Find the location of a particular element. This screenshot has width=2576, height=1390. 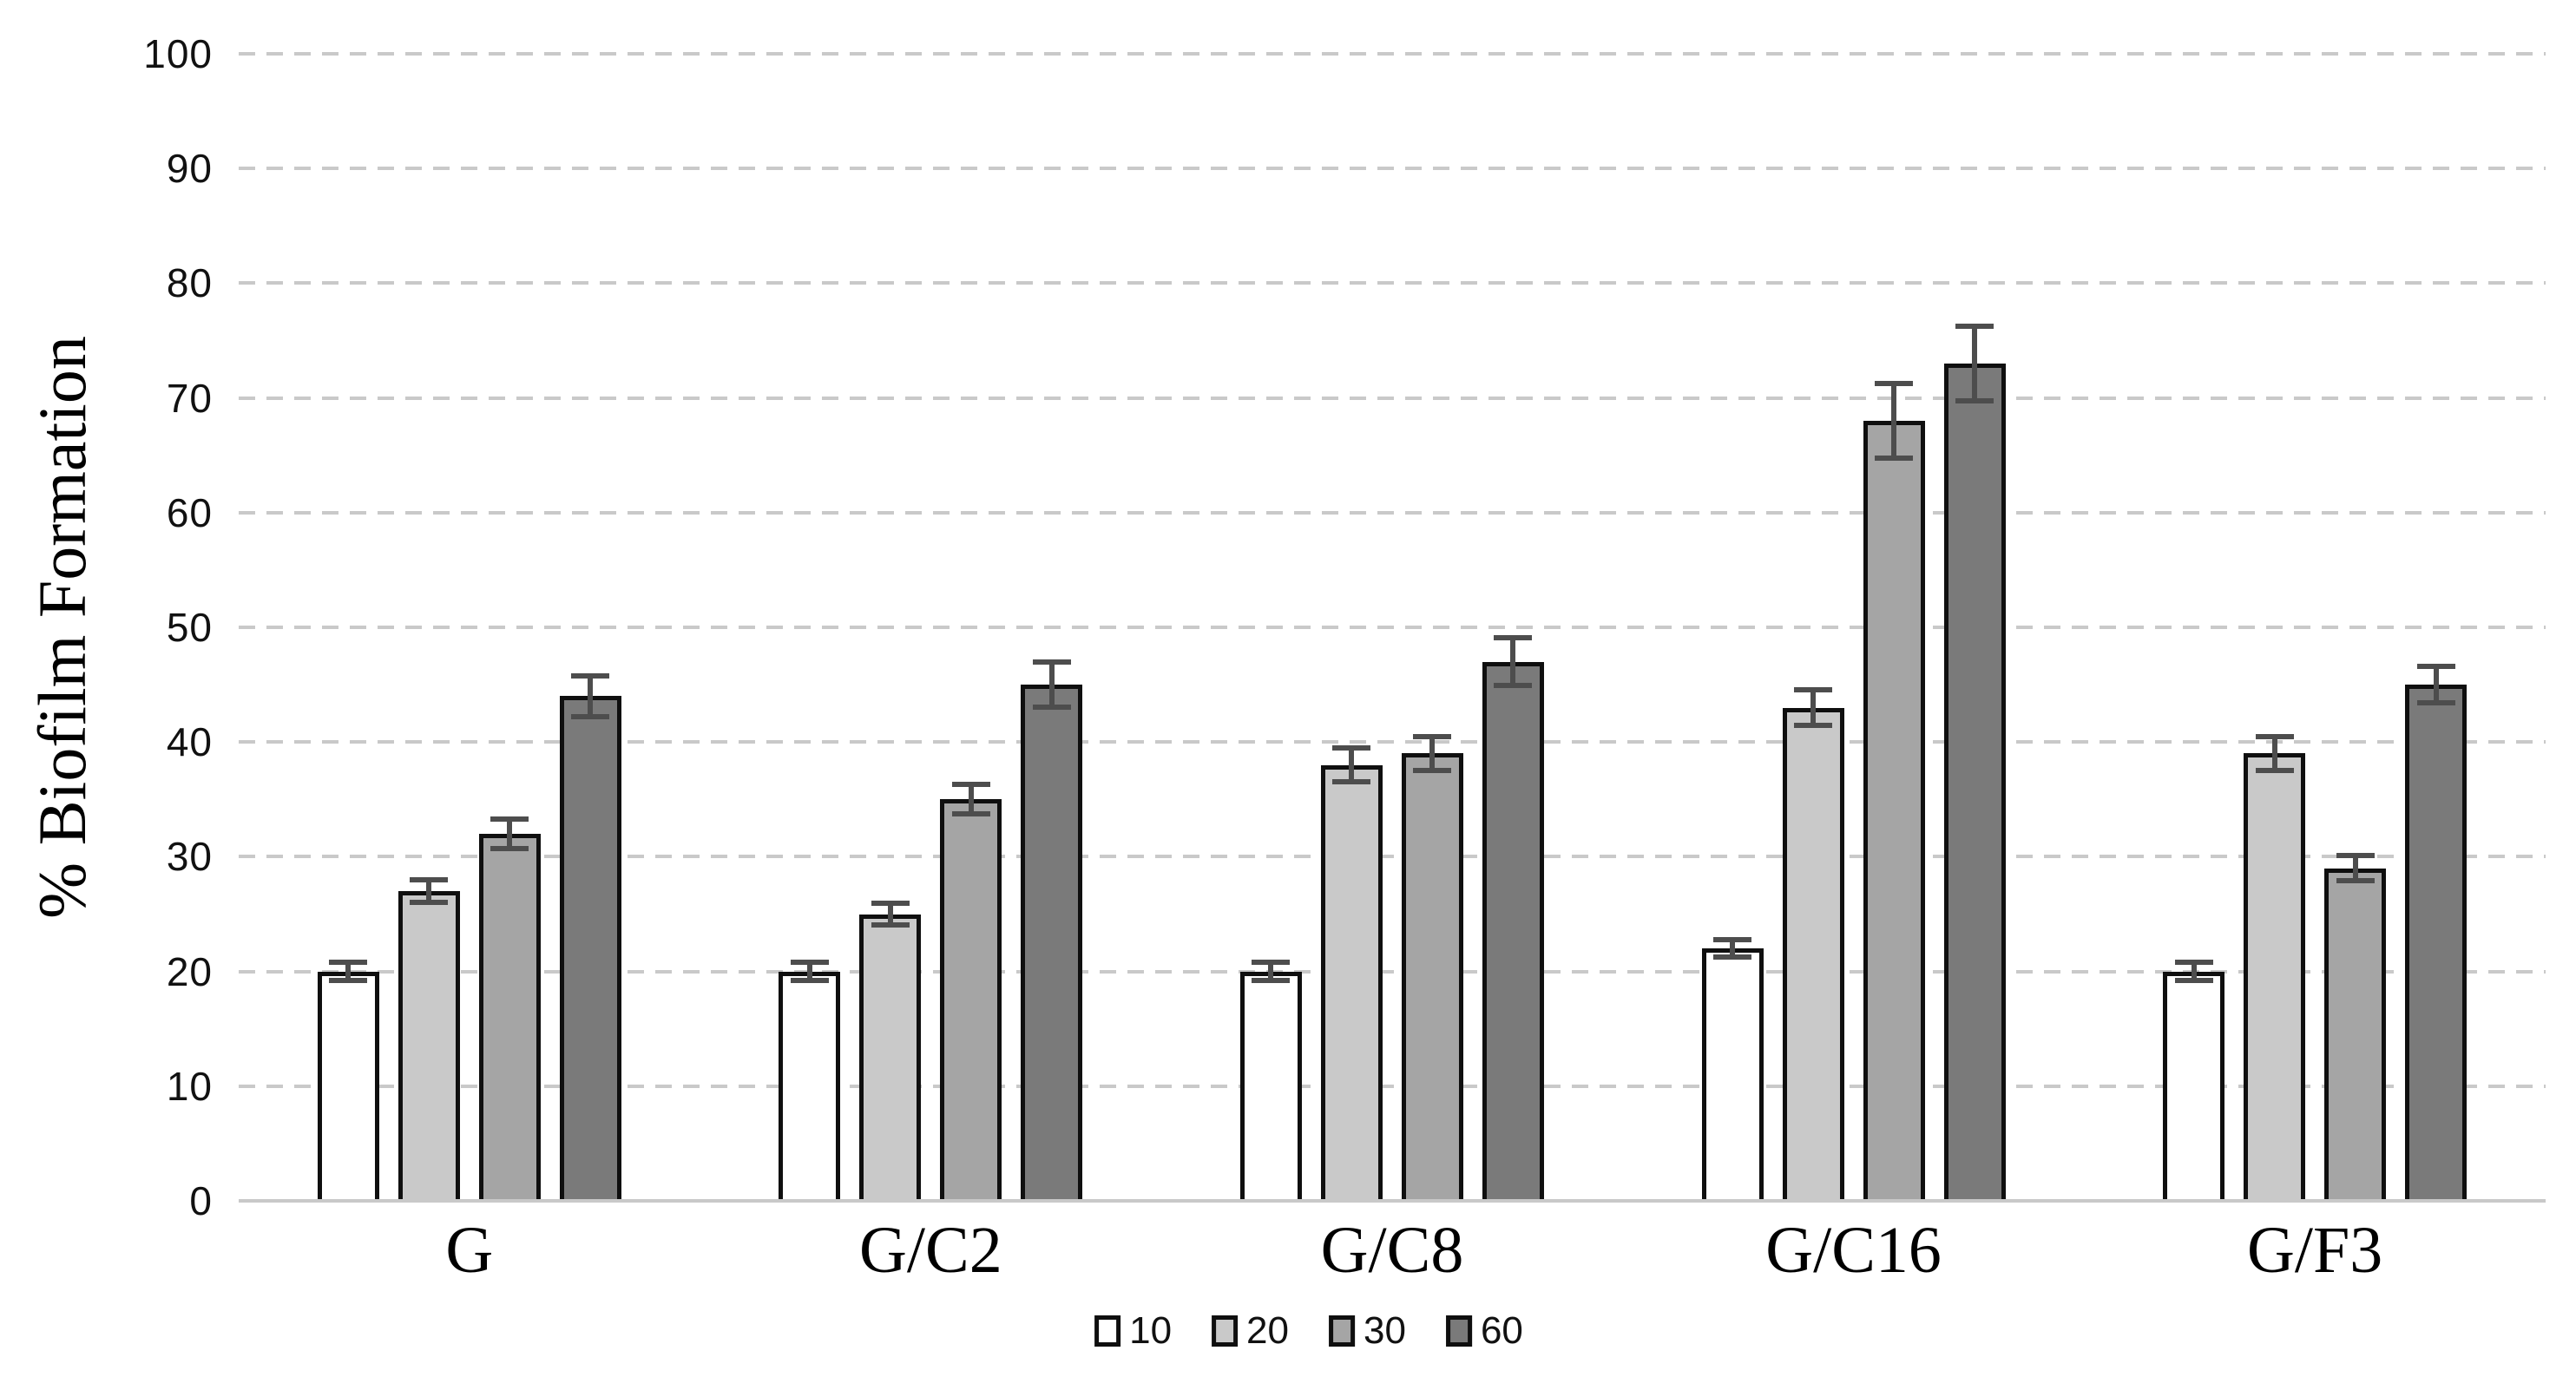

error-bar-G/F3-30 is located at coordinates (2355, 868).